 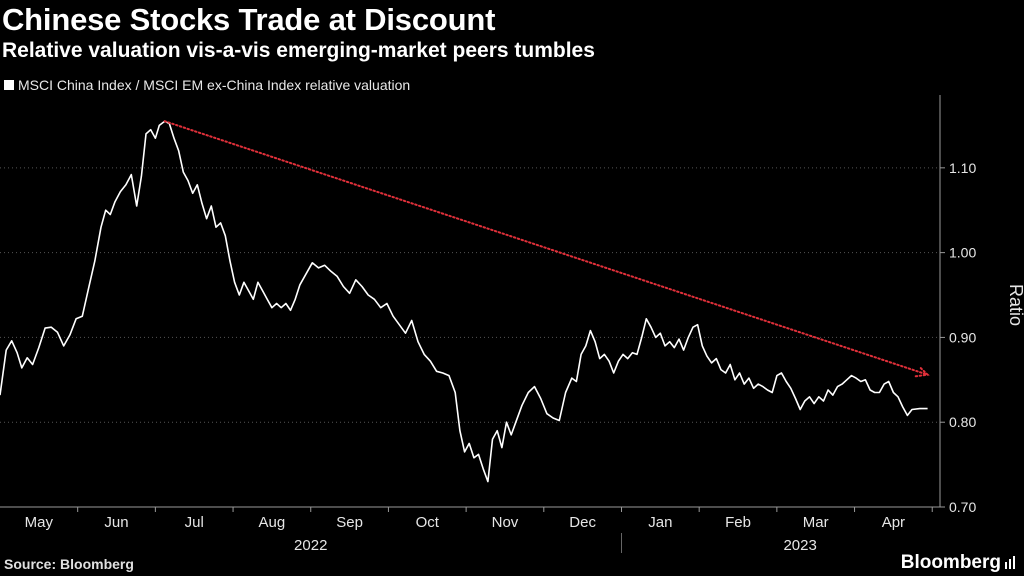 What do you see at coordinates (922, 371) in the screenshot?
I see `trend-arrowhead` at bounding box center [922, 371].